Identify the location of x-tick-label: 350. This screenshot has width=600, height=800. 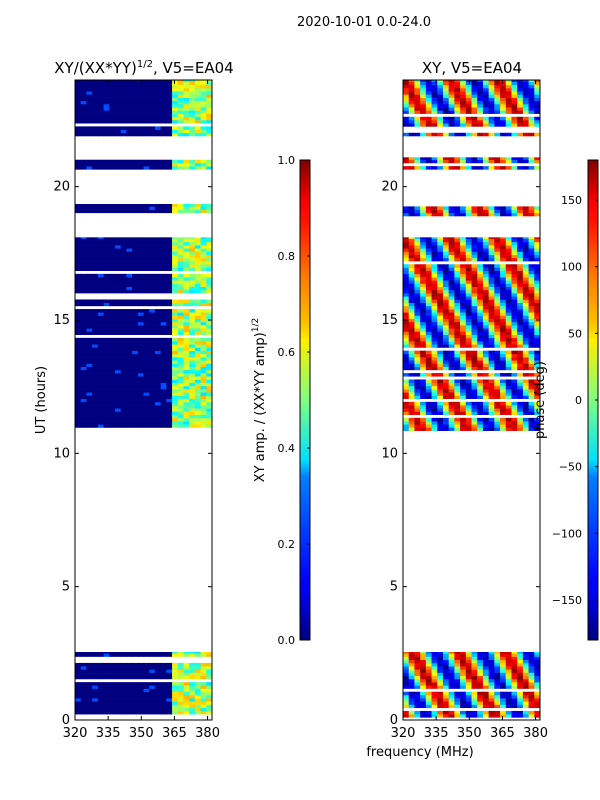
(469, 733).